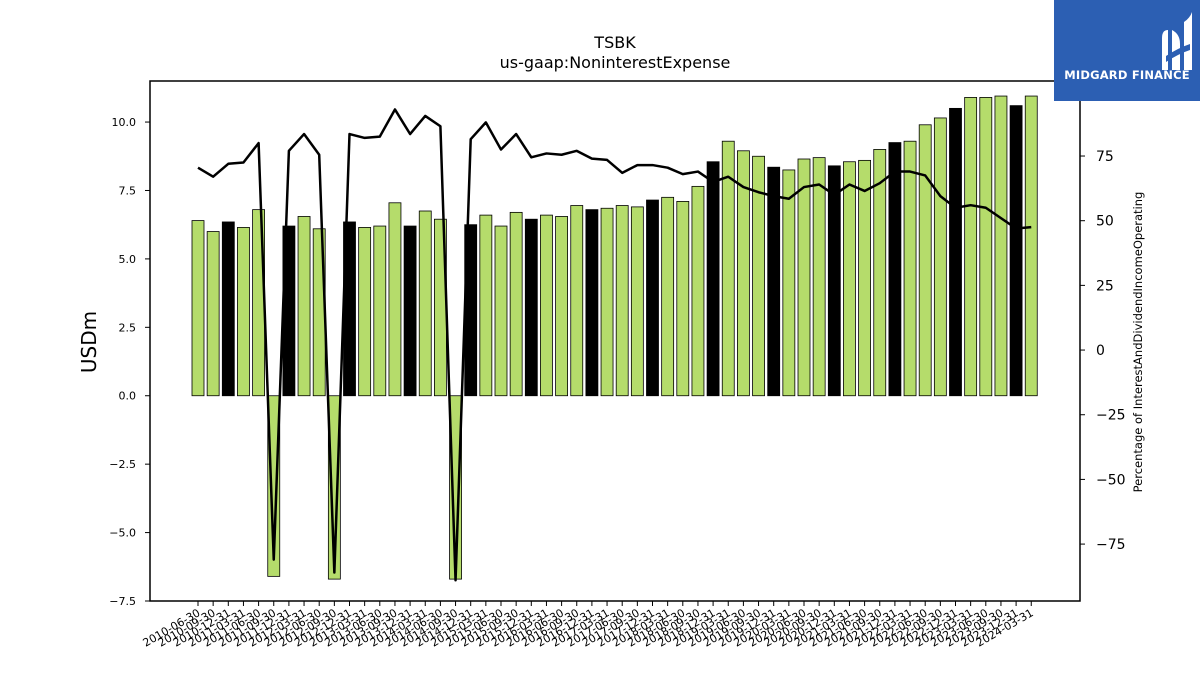 This screenshot has width=1200, height=675. I want to click on y-tick-label: 0.0, so click(128, 396).